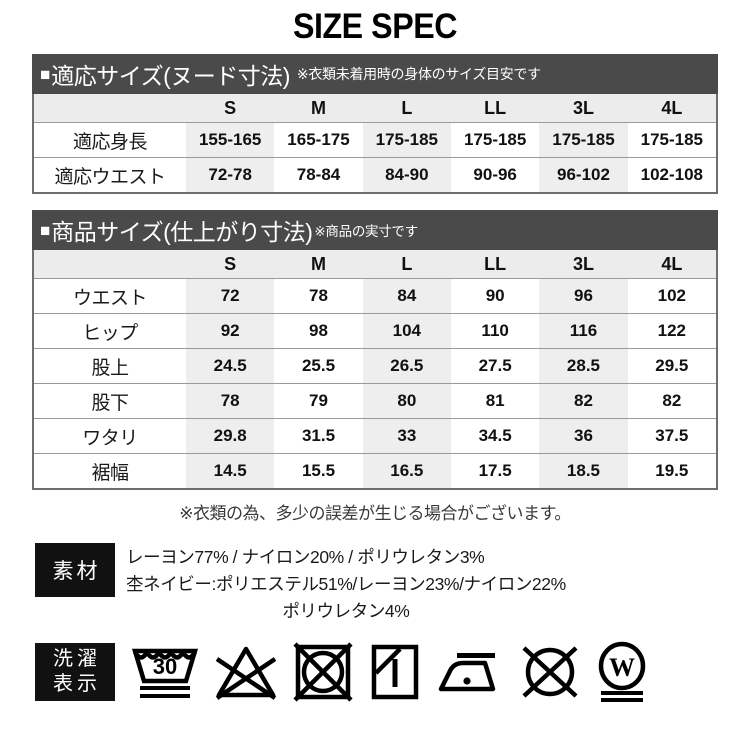  Describe the element at coordinates (583, 174) in the screenshot. I see `cell-waist-3l: 96-102` at that location.